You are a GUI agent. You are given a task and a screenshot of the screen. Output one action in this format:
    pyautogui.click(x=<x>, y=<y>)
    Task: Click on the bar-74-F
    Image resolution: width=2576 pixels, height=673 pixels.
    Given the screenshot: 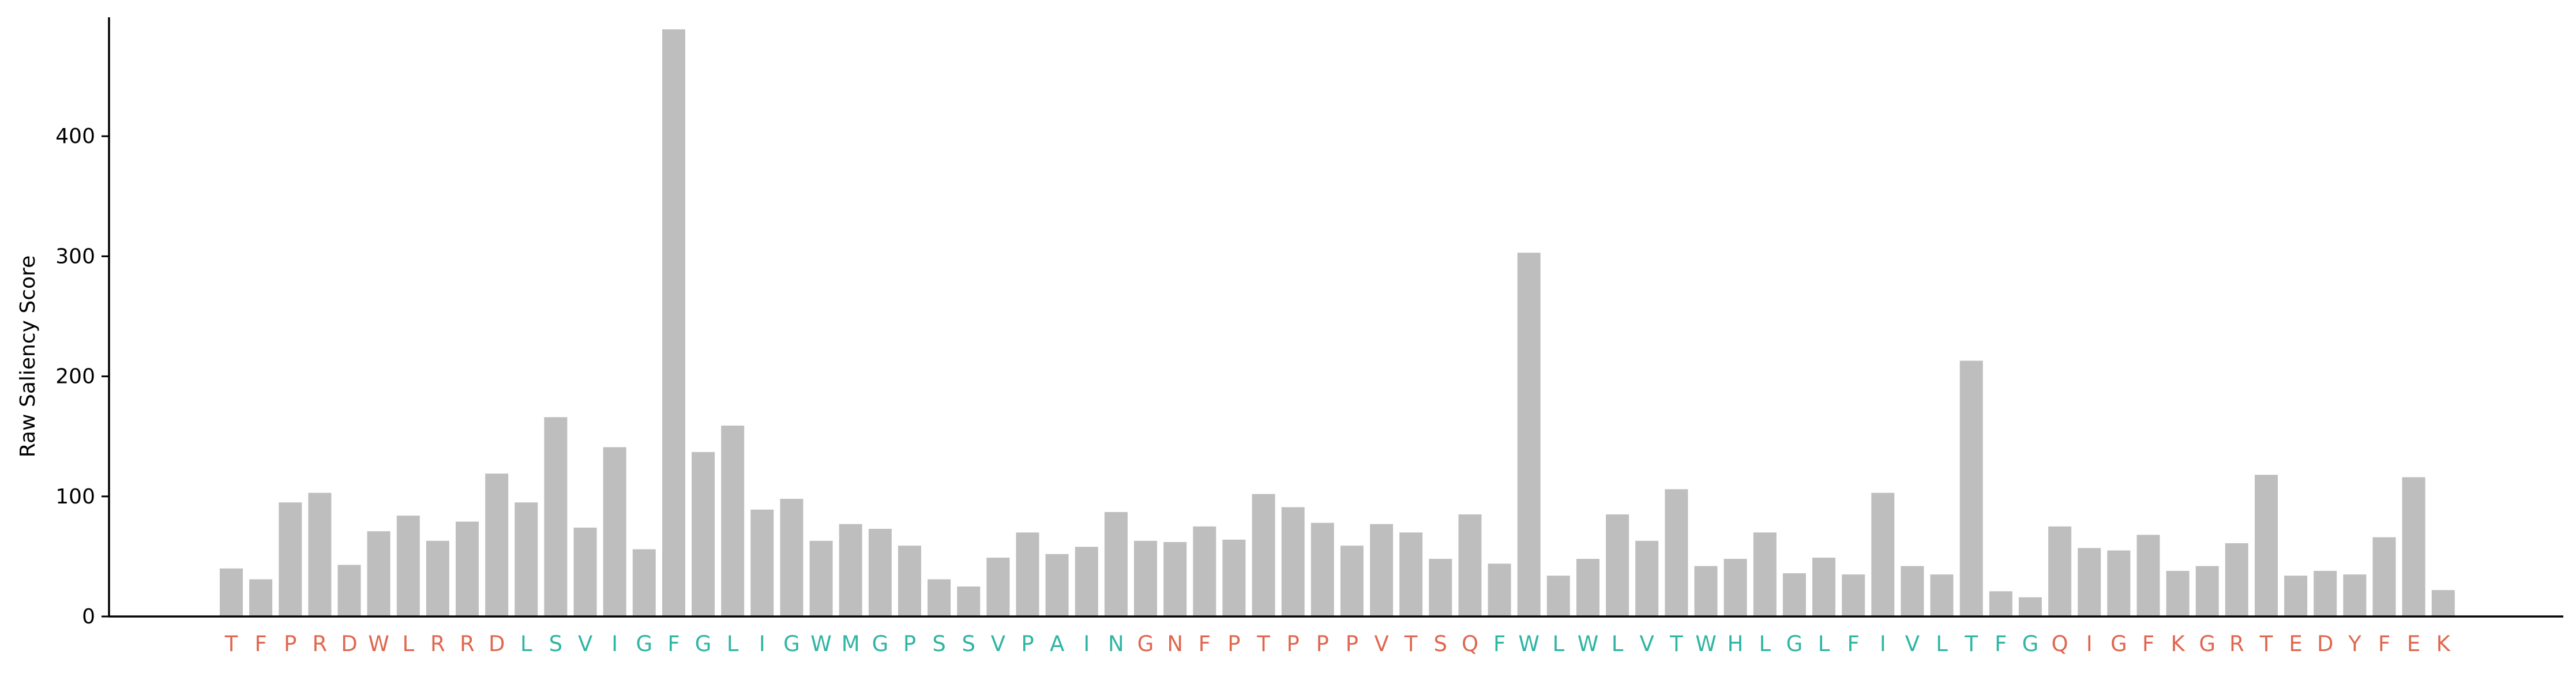 What is the action you would take?
    pyautogui.click(x=2384, y=576)
    